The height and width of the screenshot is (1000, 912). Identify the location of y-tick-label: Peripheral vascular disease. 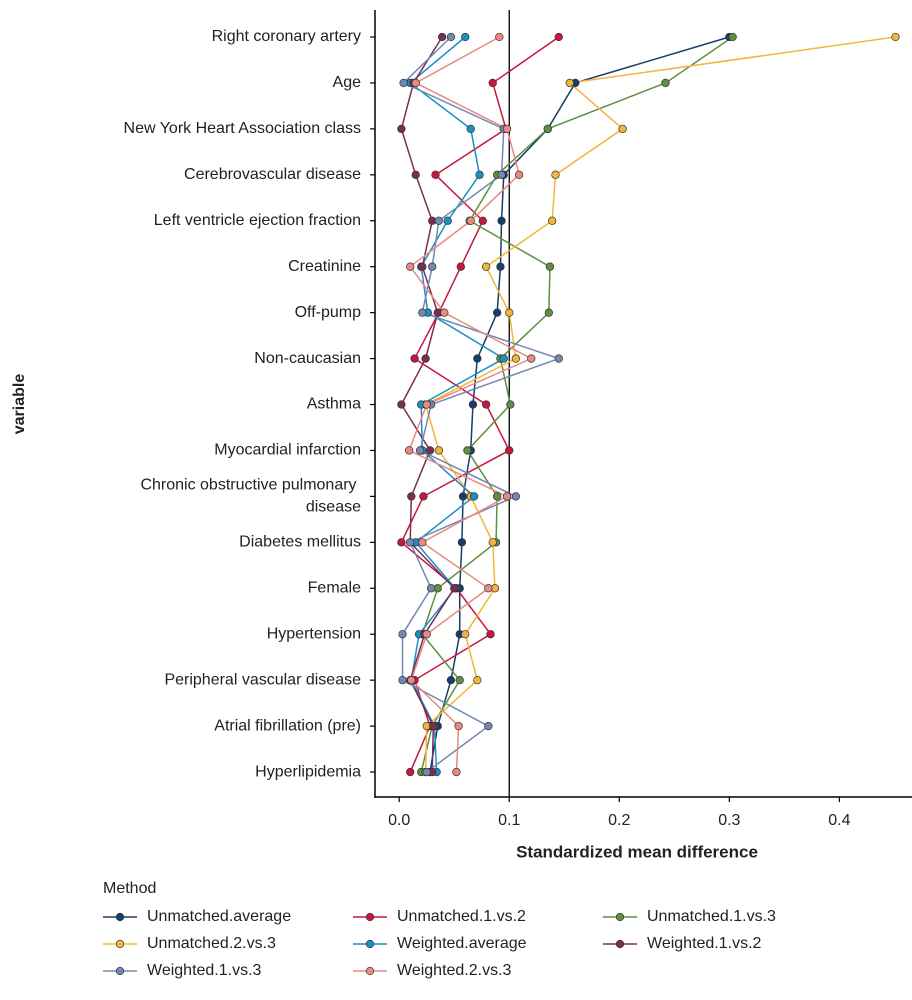
(262, 679).